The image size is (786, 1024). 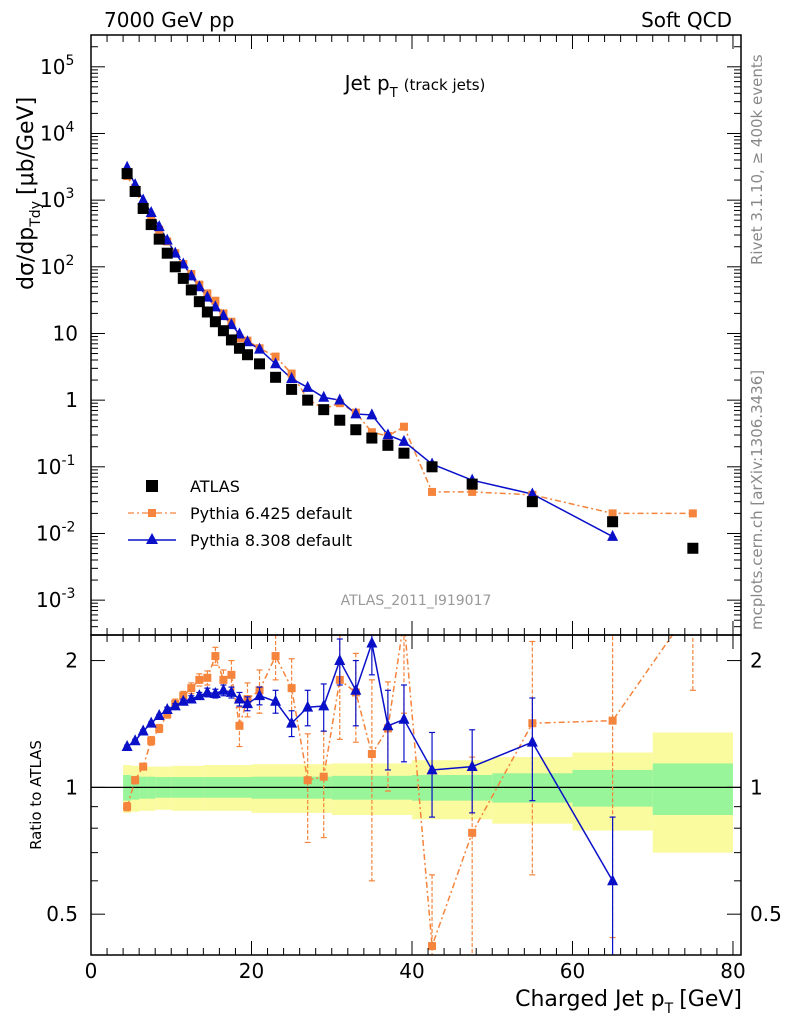 What do you see at coordinates (71, 400) in the screenshot?
I see `y-tick-label-main: 1` at bounding box center [71, 400].